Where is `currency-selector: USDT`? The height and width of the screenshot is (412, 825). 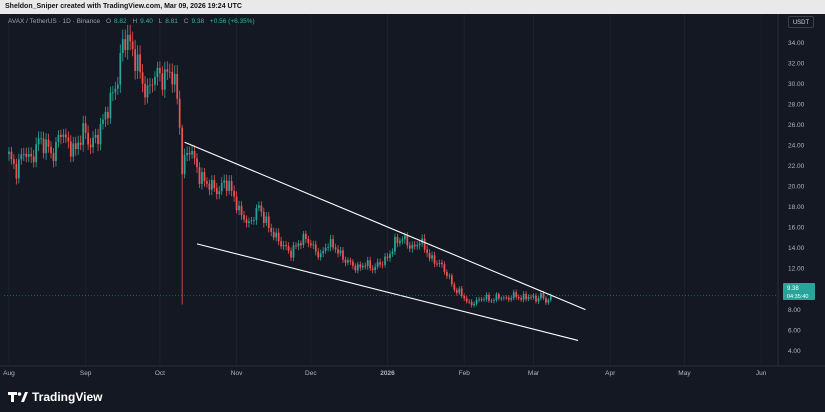
currency-selector: USDT is located at coordinates (801, 22).